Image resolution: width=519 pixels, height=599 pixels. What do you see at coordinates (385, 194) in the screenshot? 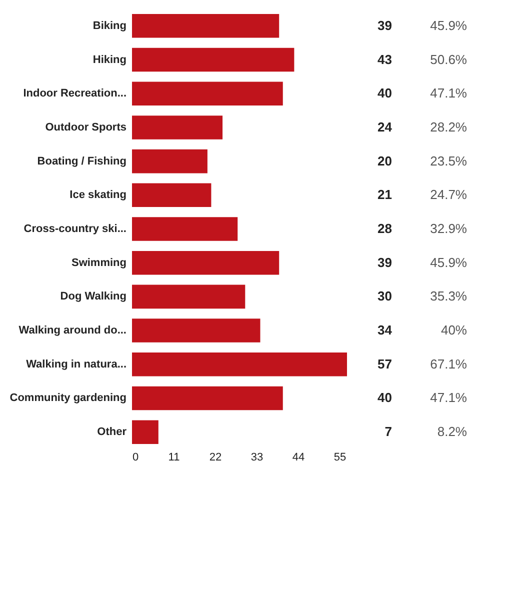
I see `data-label: 21` at bounding box center [385, 194].